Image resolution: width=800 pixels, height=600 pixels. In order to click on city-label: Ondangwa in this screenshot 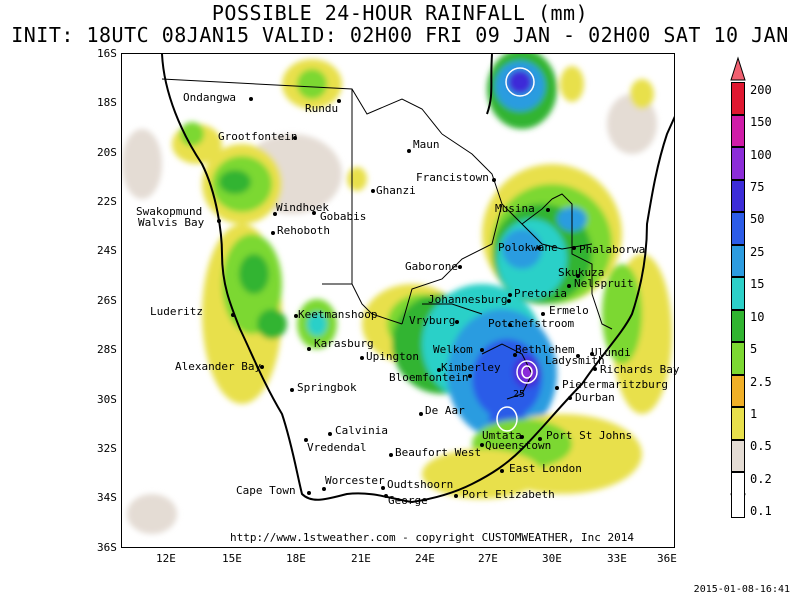, I will do `click(209, 97)`.